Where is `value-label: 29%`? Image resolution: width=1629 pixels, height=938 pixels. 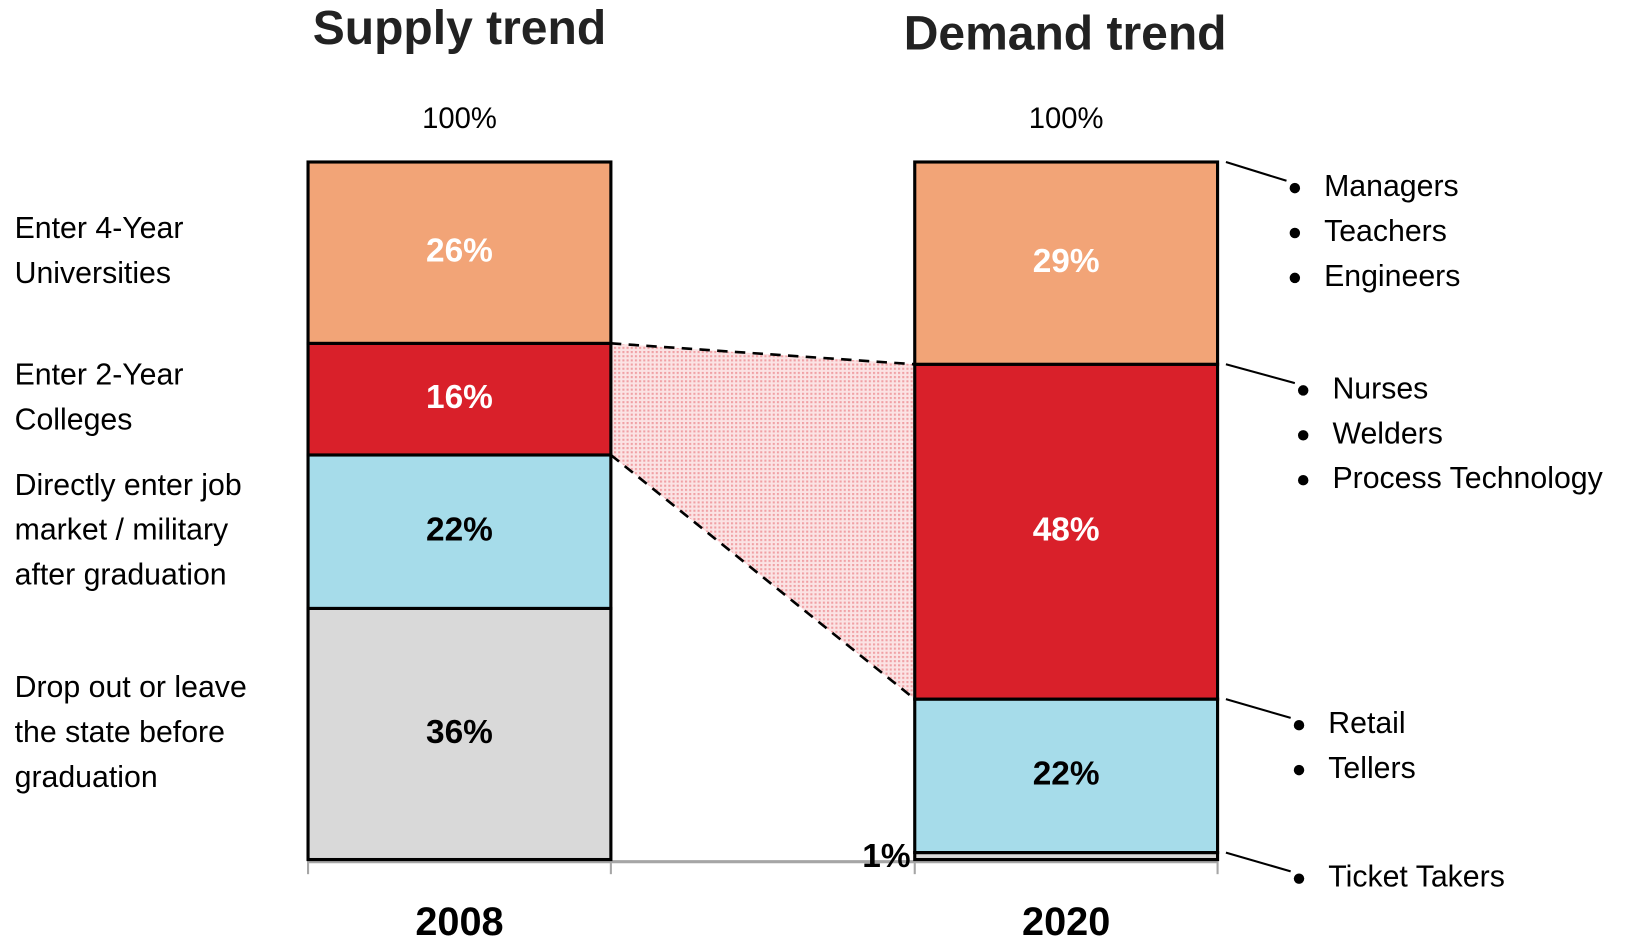 value-label: 29% is located at coordinates (1066, 261).